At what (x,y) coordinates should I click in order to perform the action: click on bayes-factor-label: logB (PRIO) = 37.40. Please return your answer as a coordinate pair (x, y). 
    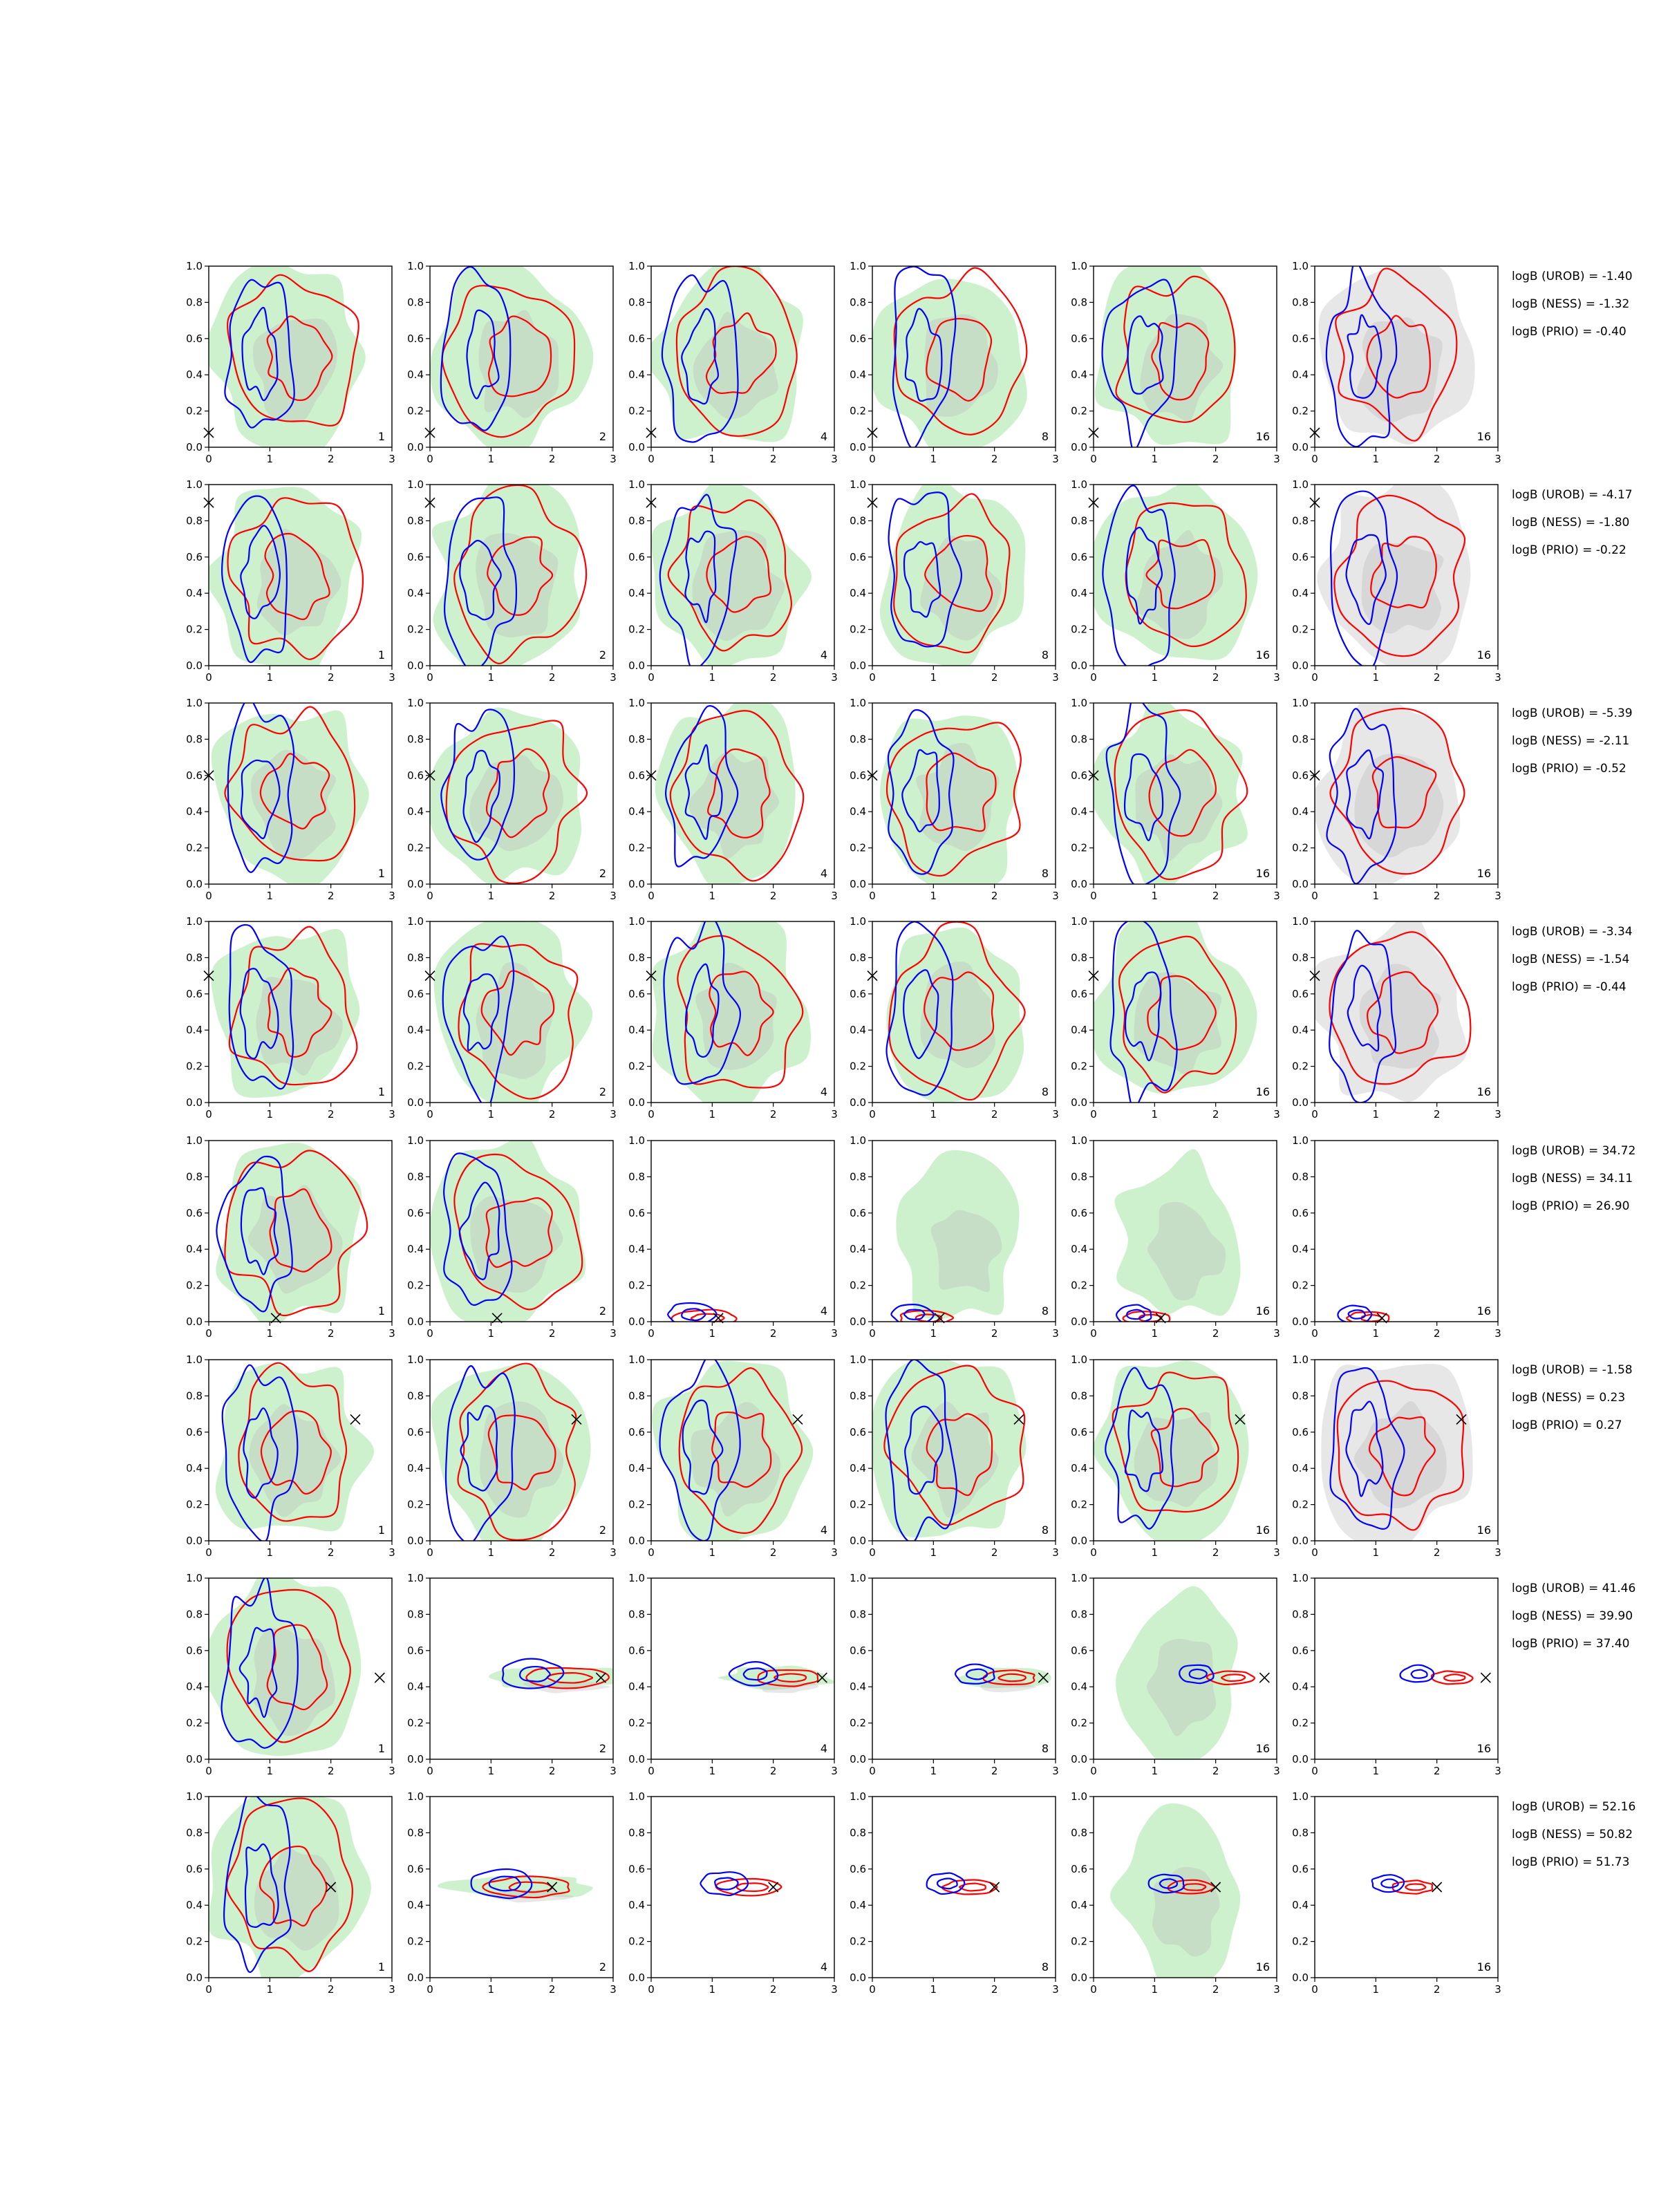
    Looking at the image, I should click on (1570, 1644).